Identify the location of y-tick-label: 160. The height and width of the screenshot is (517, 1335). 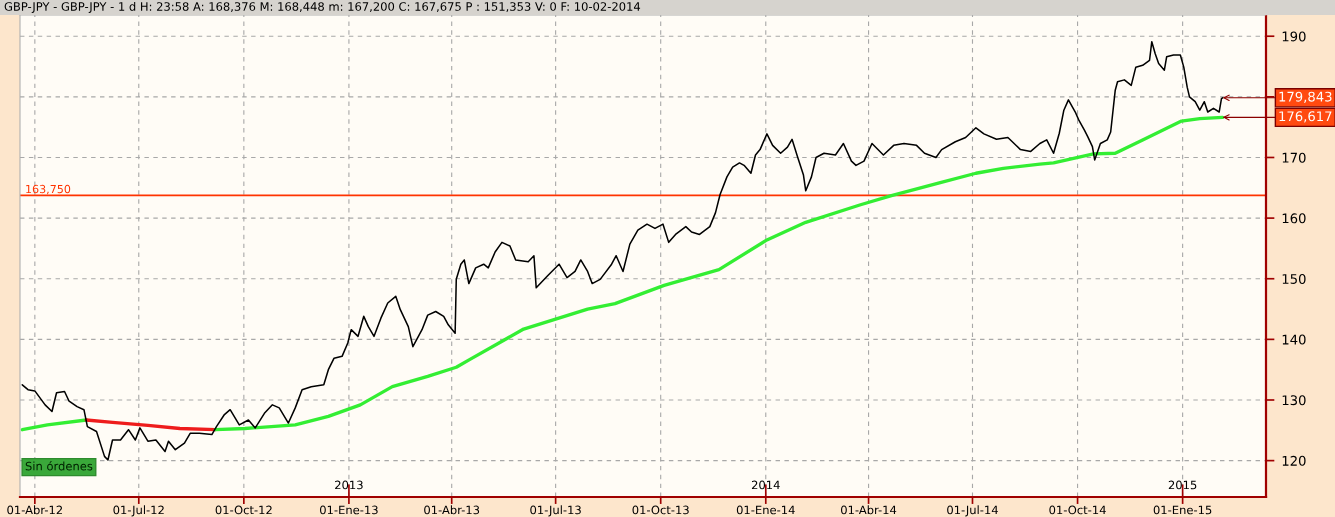
(1294, 218).